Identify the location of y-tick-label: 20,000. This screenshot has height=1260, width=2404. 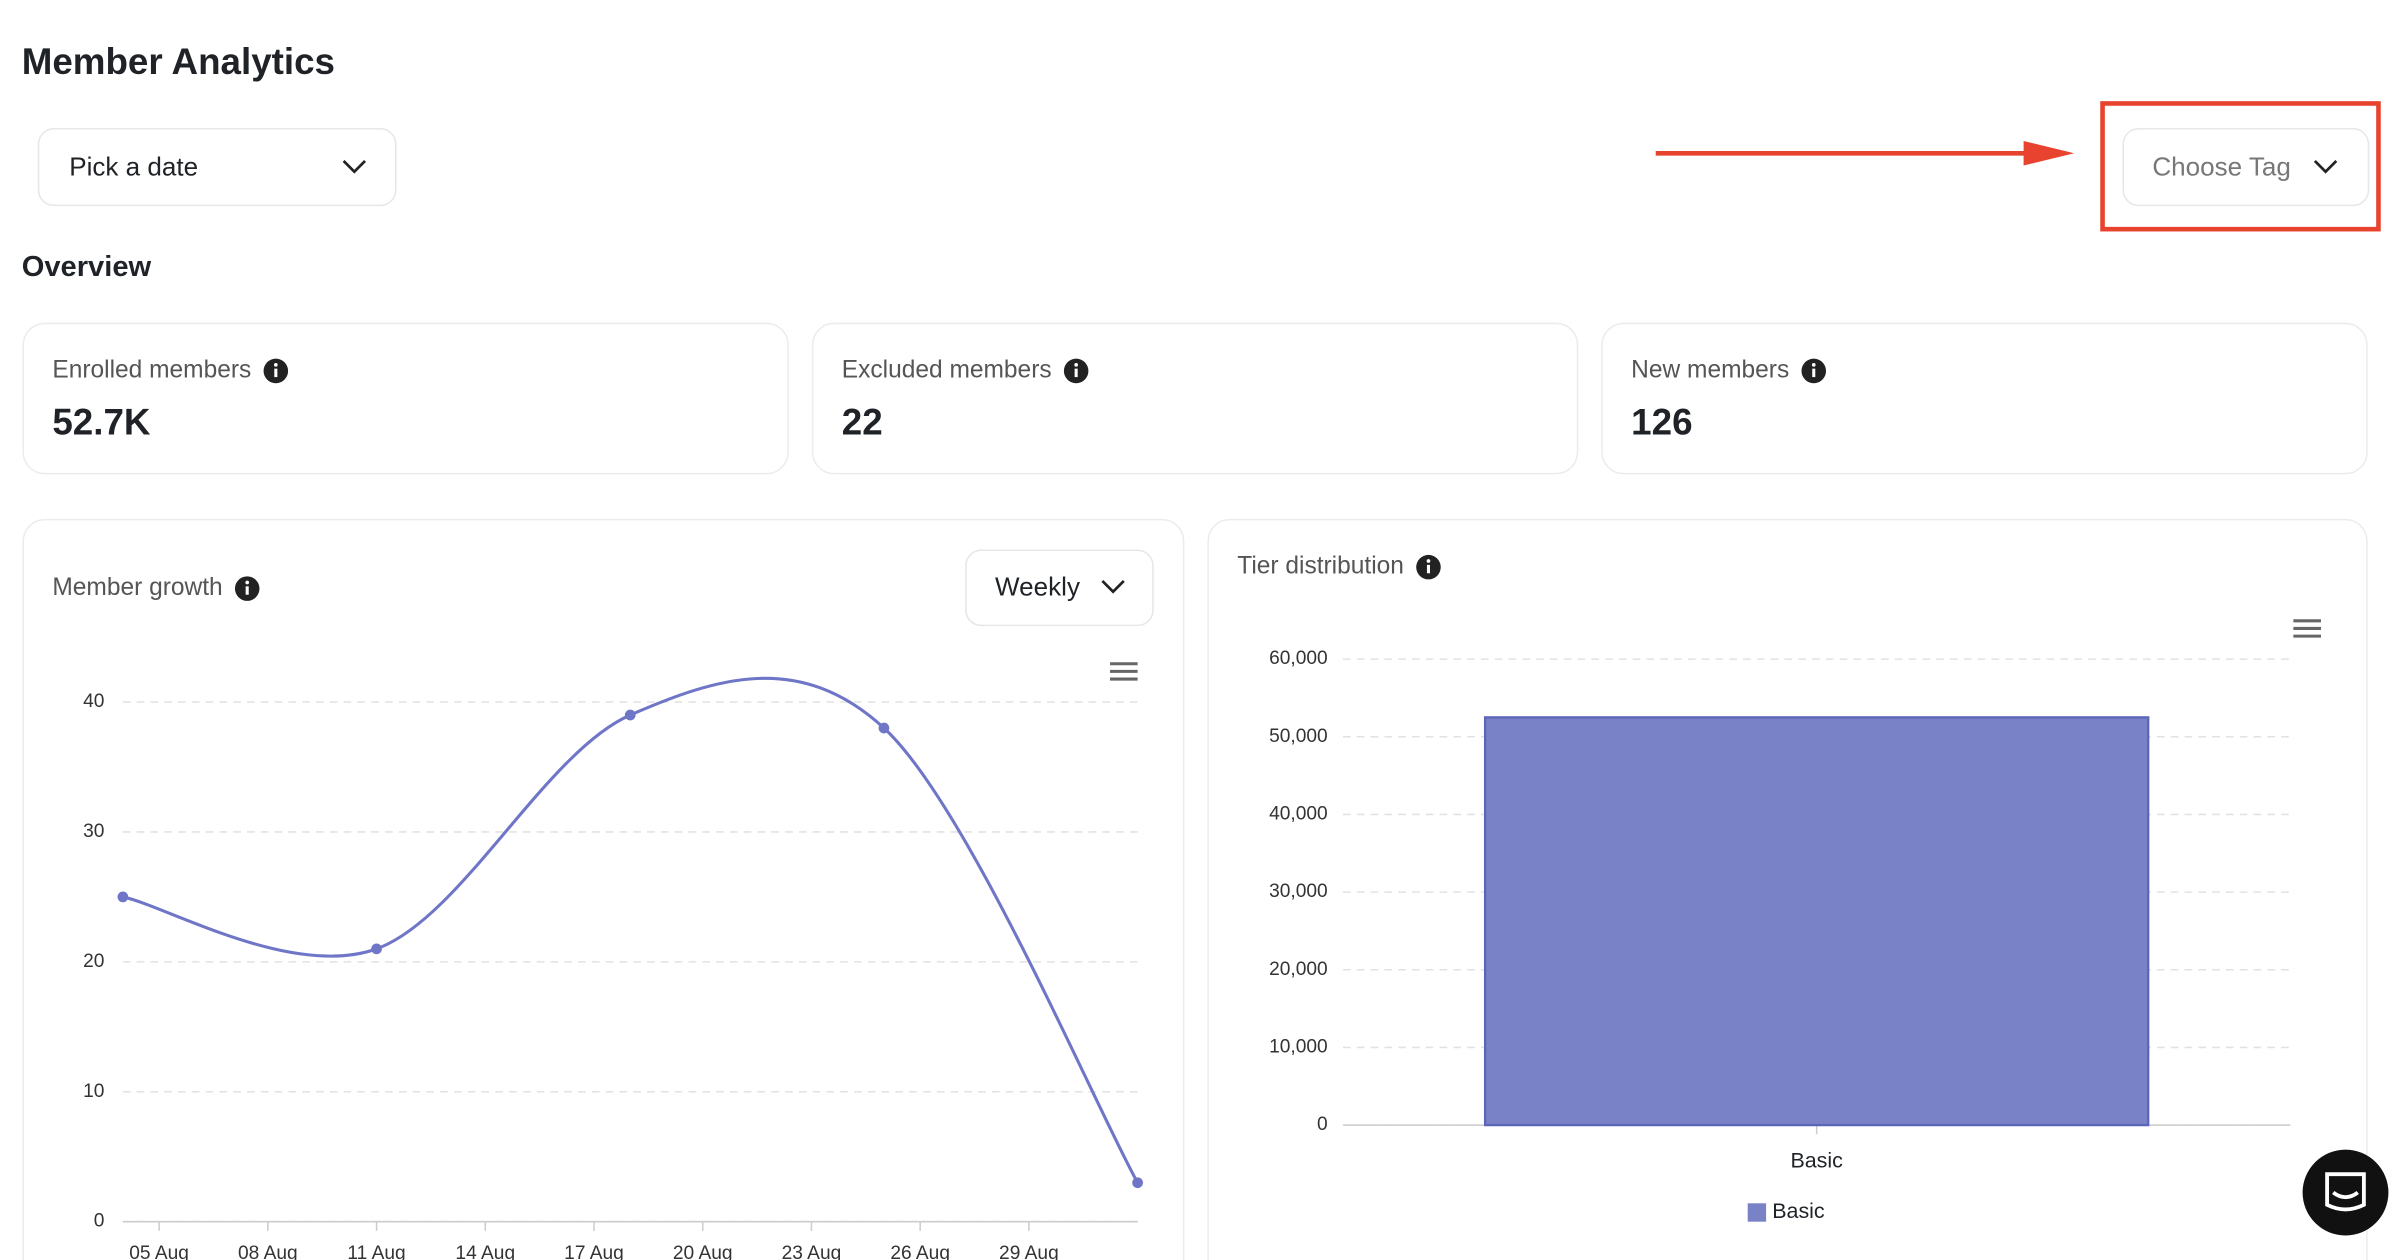
(1298, 969).